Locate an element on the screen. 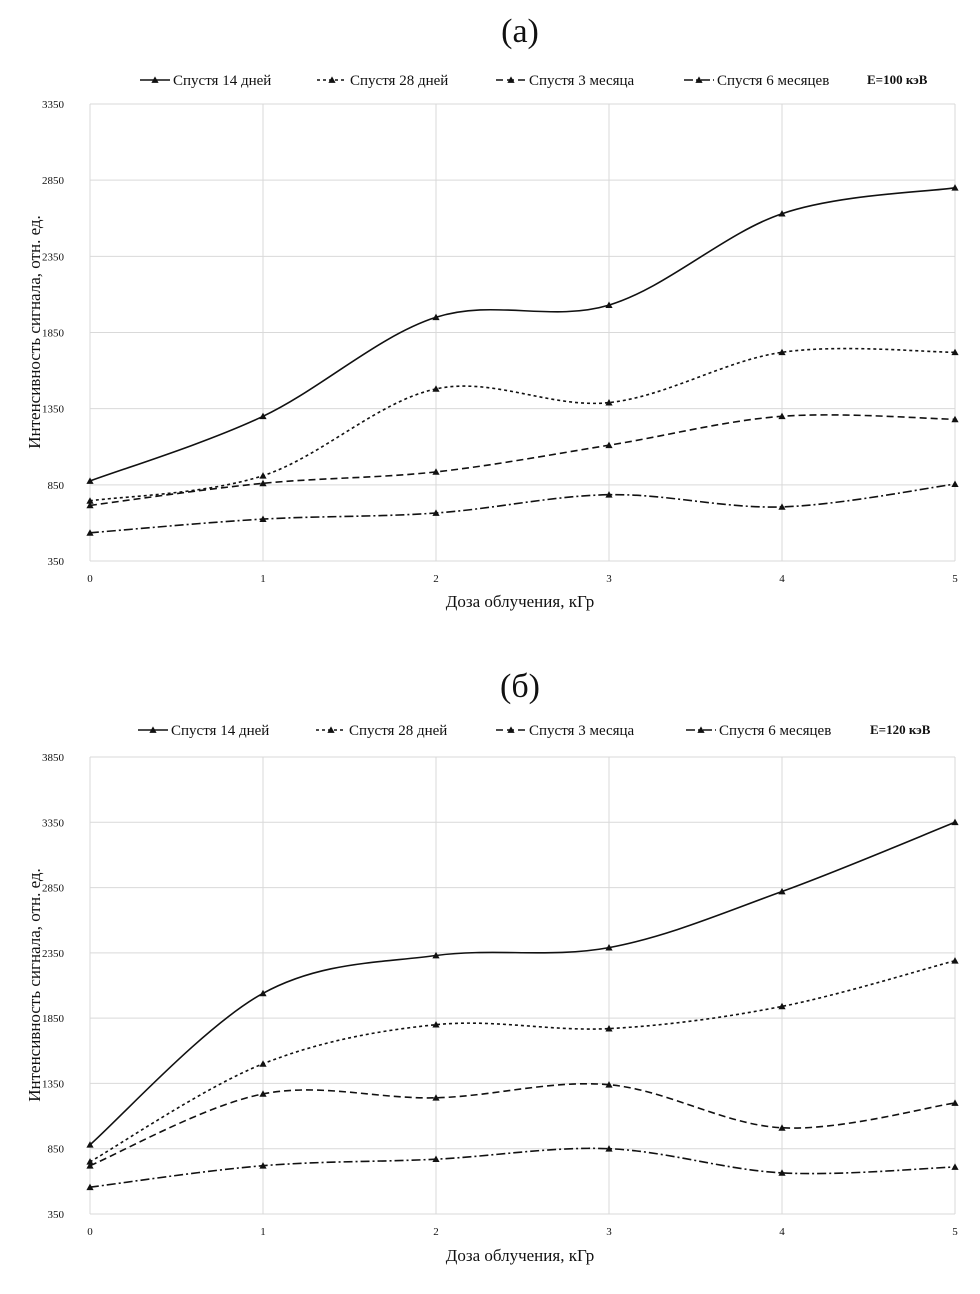  y-tick-label: 350 is located at coordinates (56, 1215).